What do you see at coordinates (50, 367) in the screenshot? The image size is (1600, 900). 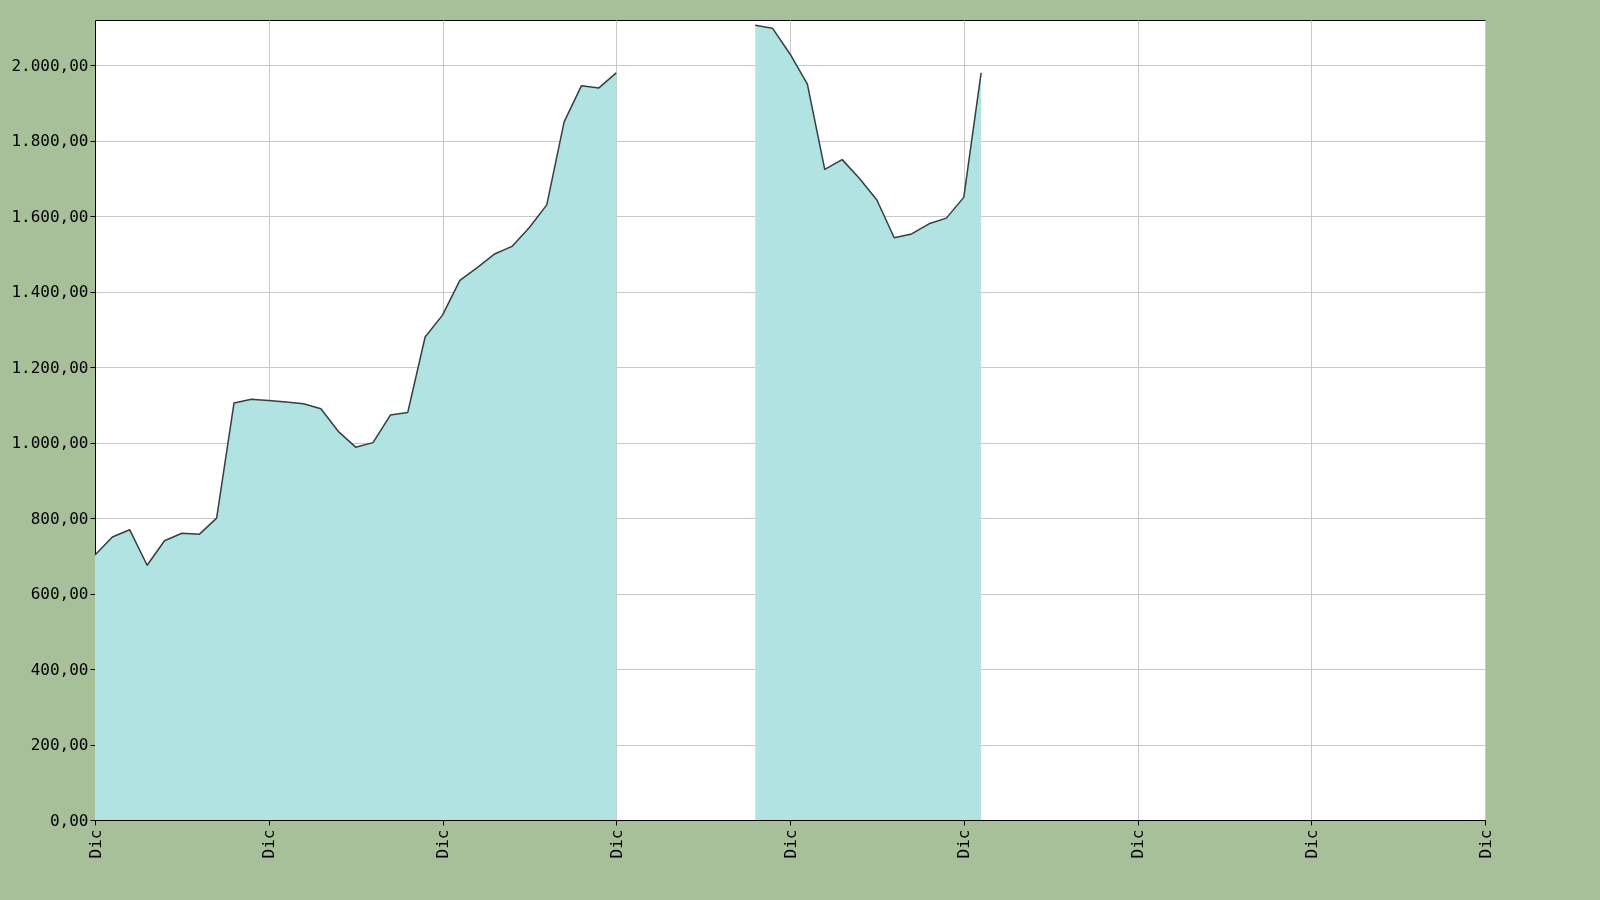 I see `y-tick-label: 1.200,00` at bounding box center [50, 367].